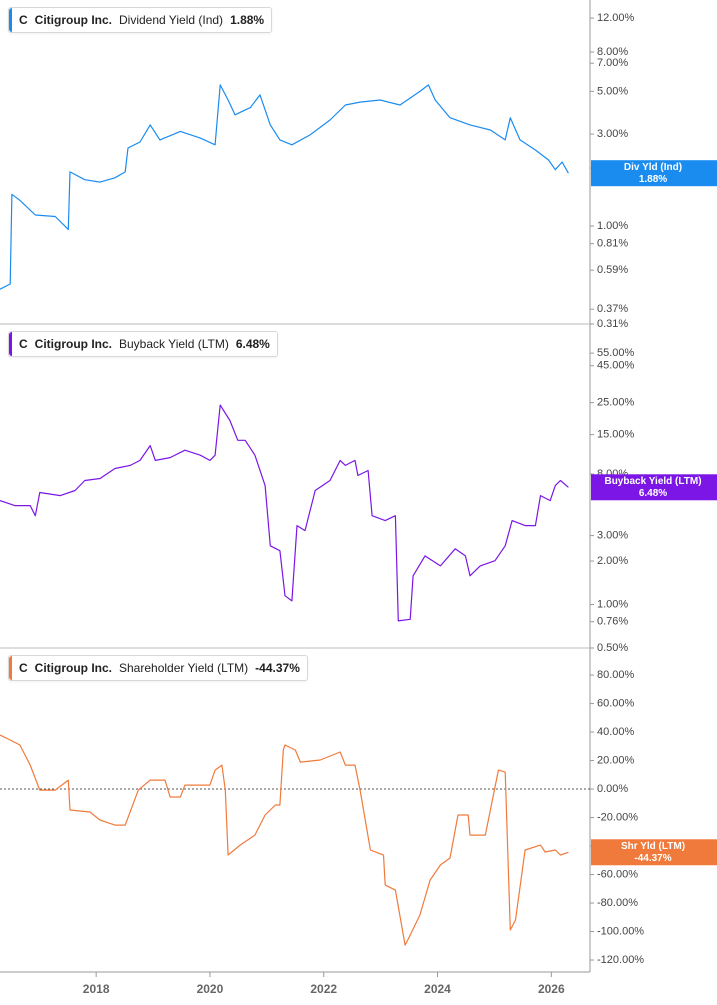 This screenshot has height=1005, width=717. What do you see at coordinates (184, 668) in the screenshot?
I see `legend-series: Shareholder Yield (LTM)` at bounding box center [184, 668].